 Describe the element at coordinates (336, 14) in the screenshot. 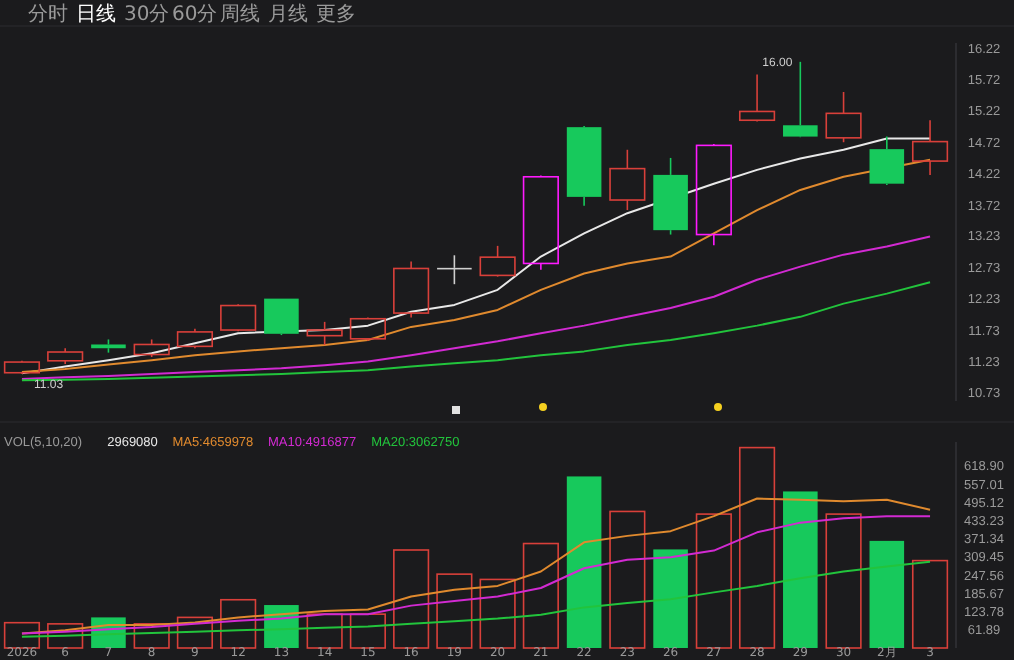

I see `text: 更多` at that location.